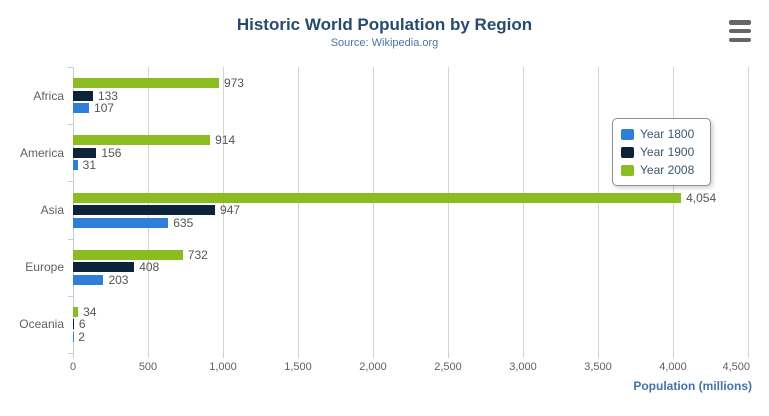 This screenshot has width=769, height=416. What do you see at coordinates (111, 152) in the screenshot?
I see `bar-value-label-america-year-1900: 156` at bounding box center [111, 152].